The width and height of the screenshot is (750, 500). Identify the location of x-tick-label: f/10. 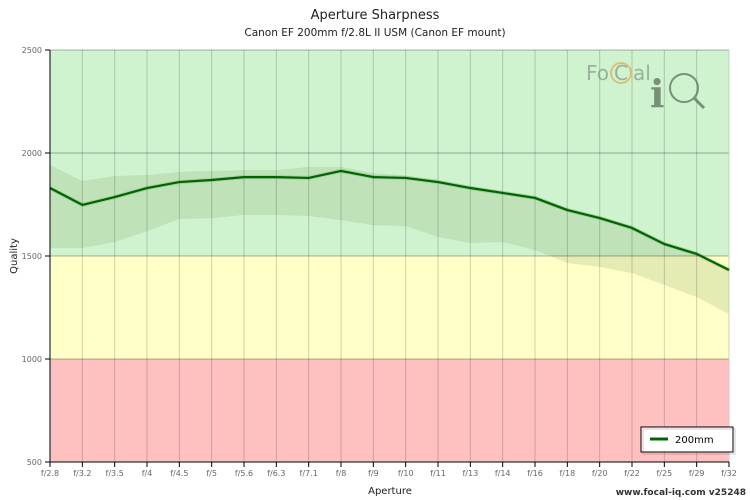
(406, 473).